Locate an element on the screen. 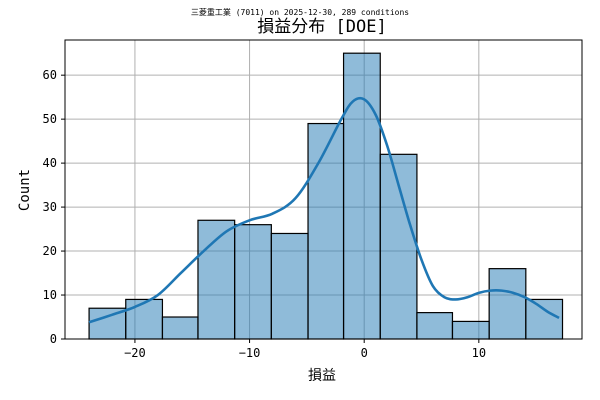  y-tick-label: 50 is located at coordinates (50, 119).